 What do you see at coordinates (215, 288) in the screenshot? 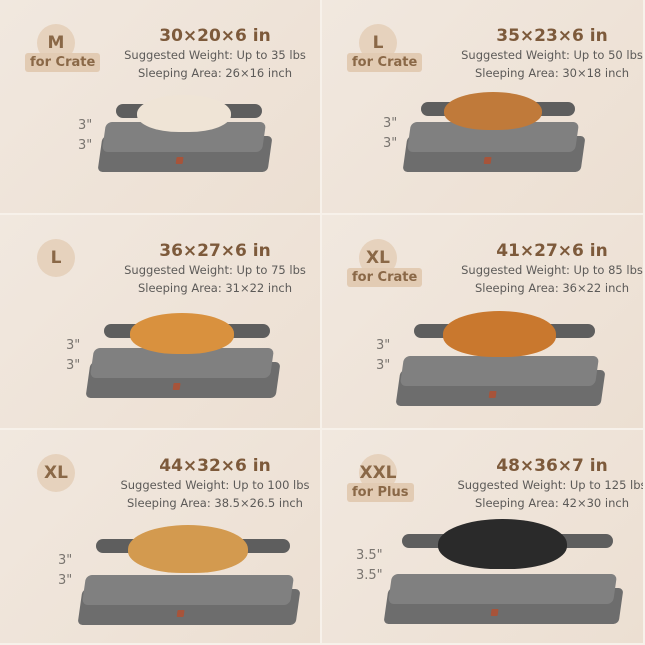
I see `sleeping-area: Sleeping Area: 31×22 inch` at bounding box center [215, 288].